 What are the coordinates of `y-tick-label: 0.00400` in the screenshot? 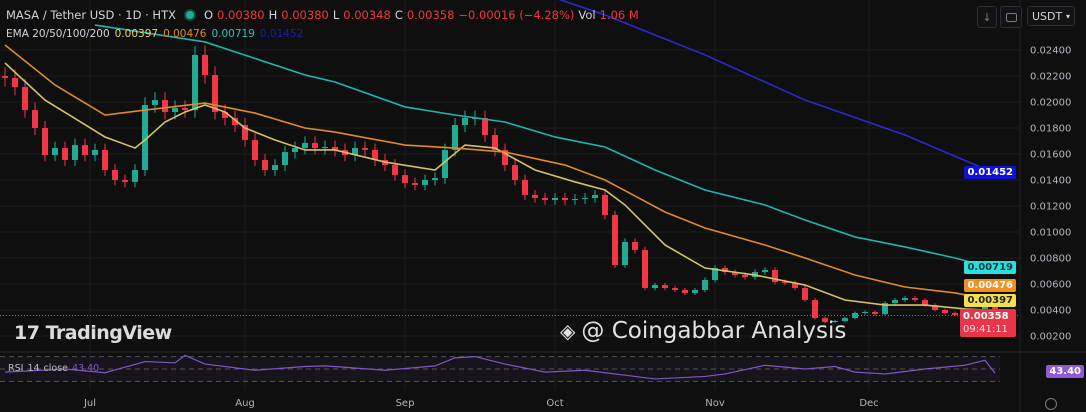 It's located at (1050, 311).